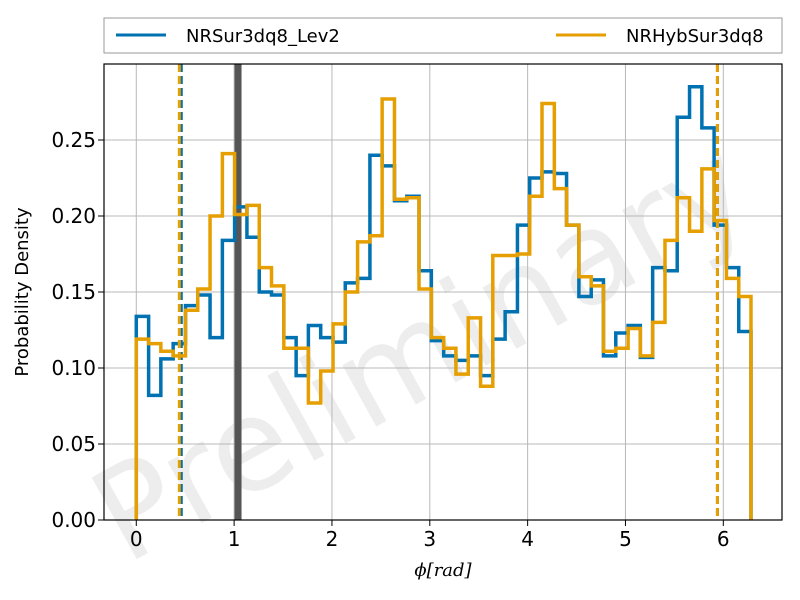 This screenshot has width=800, height=600. What do you see at coordinates (723, 539) in the screenshot?
I see `x-tick-label: 6` at bounding box center [723, 539].